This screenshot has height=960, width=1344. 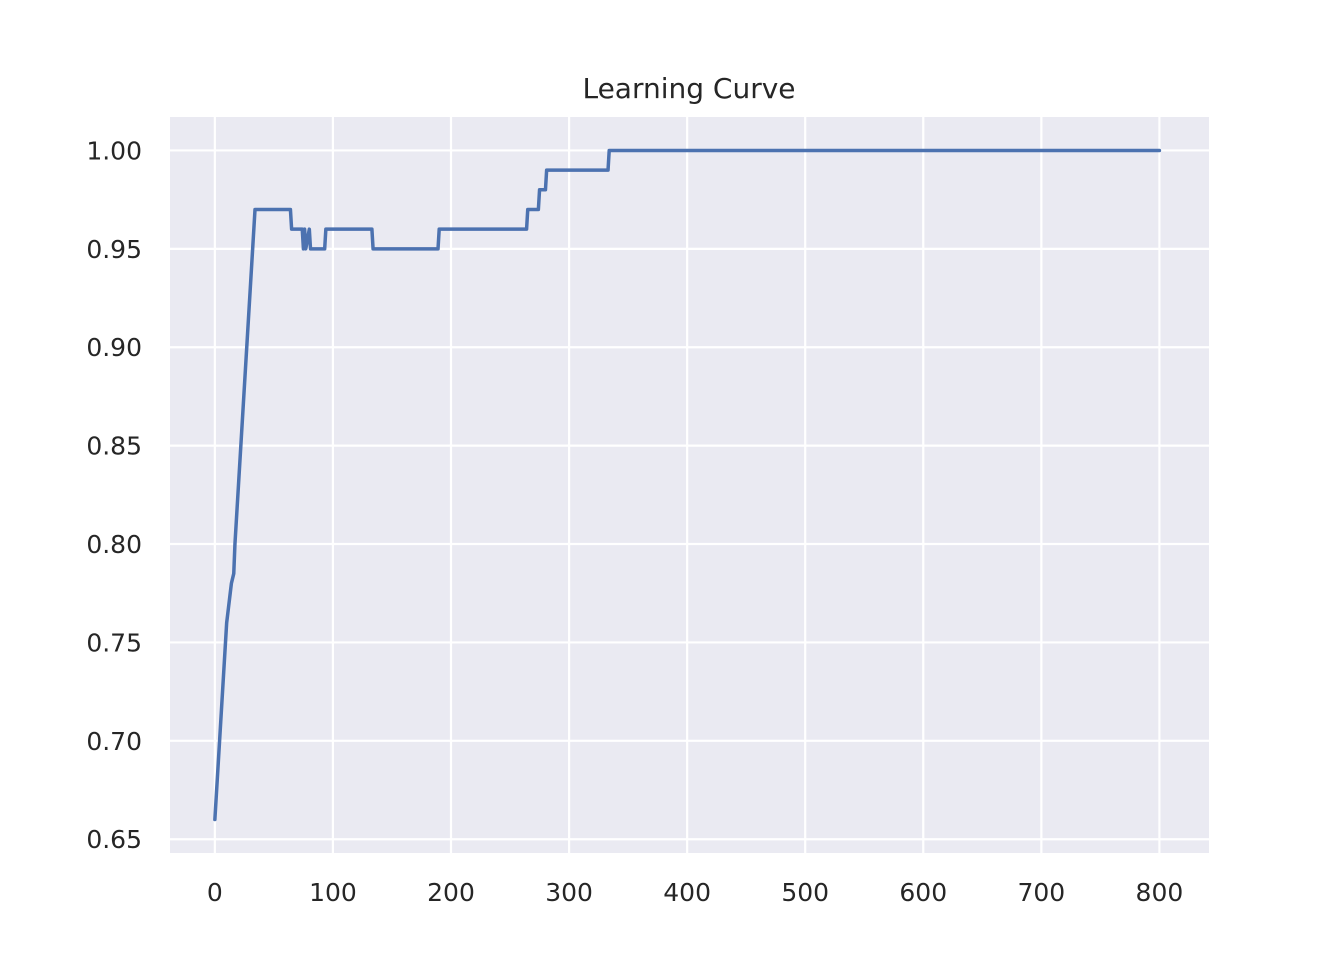 What do you see at coordinates (569, 892) in the screenshot?
I see `x-tick-label: 300` at bounding box center [569, 892].